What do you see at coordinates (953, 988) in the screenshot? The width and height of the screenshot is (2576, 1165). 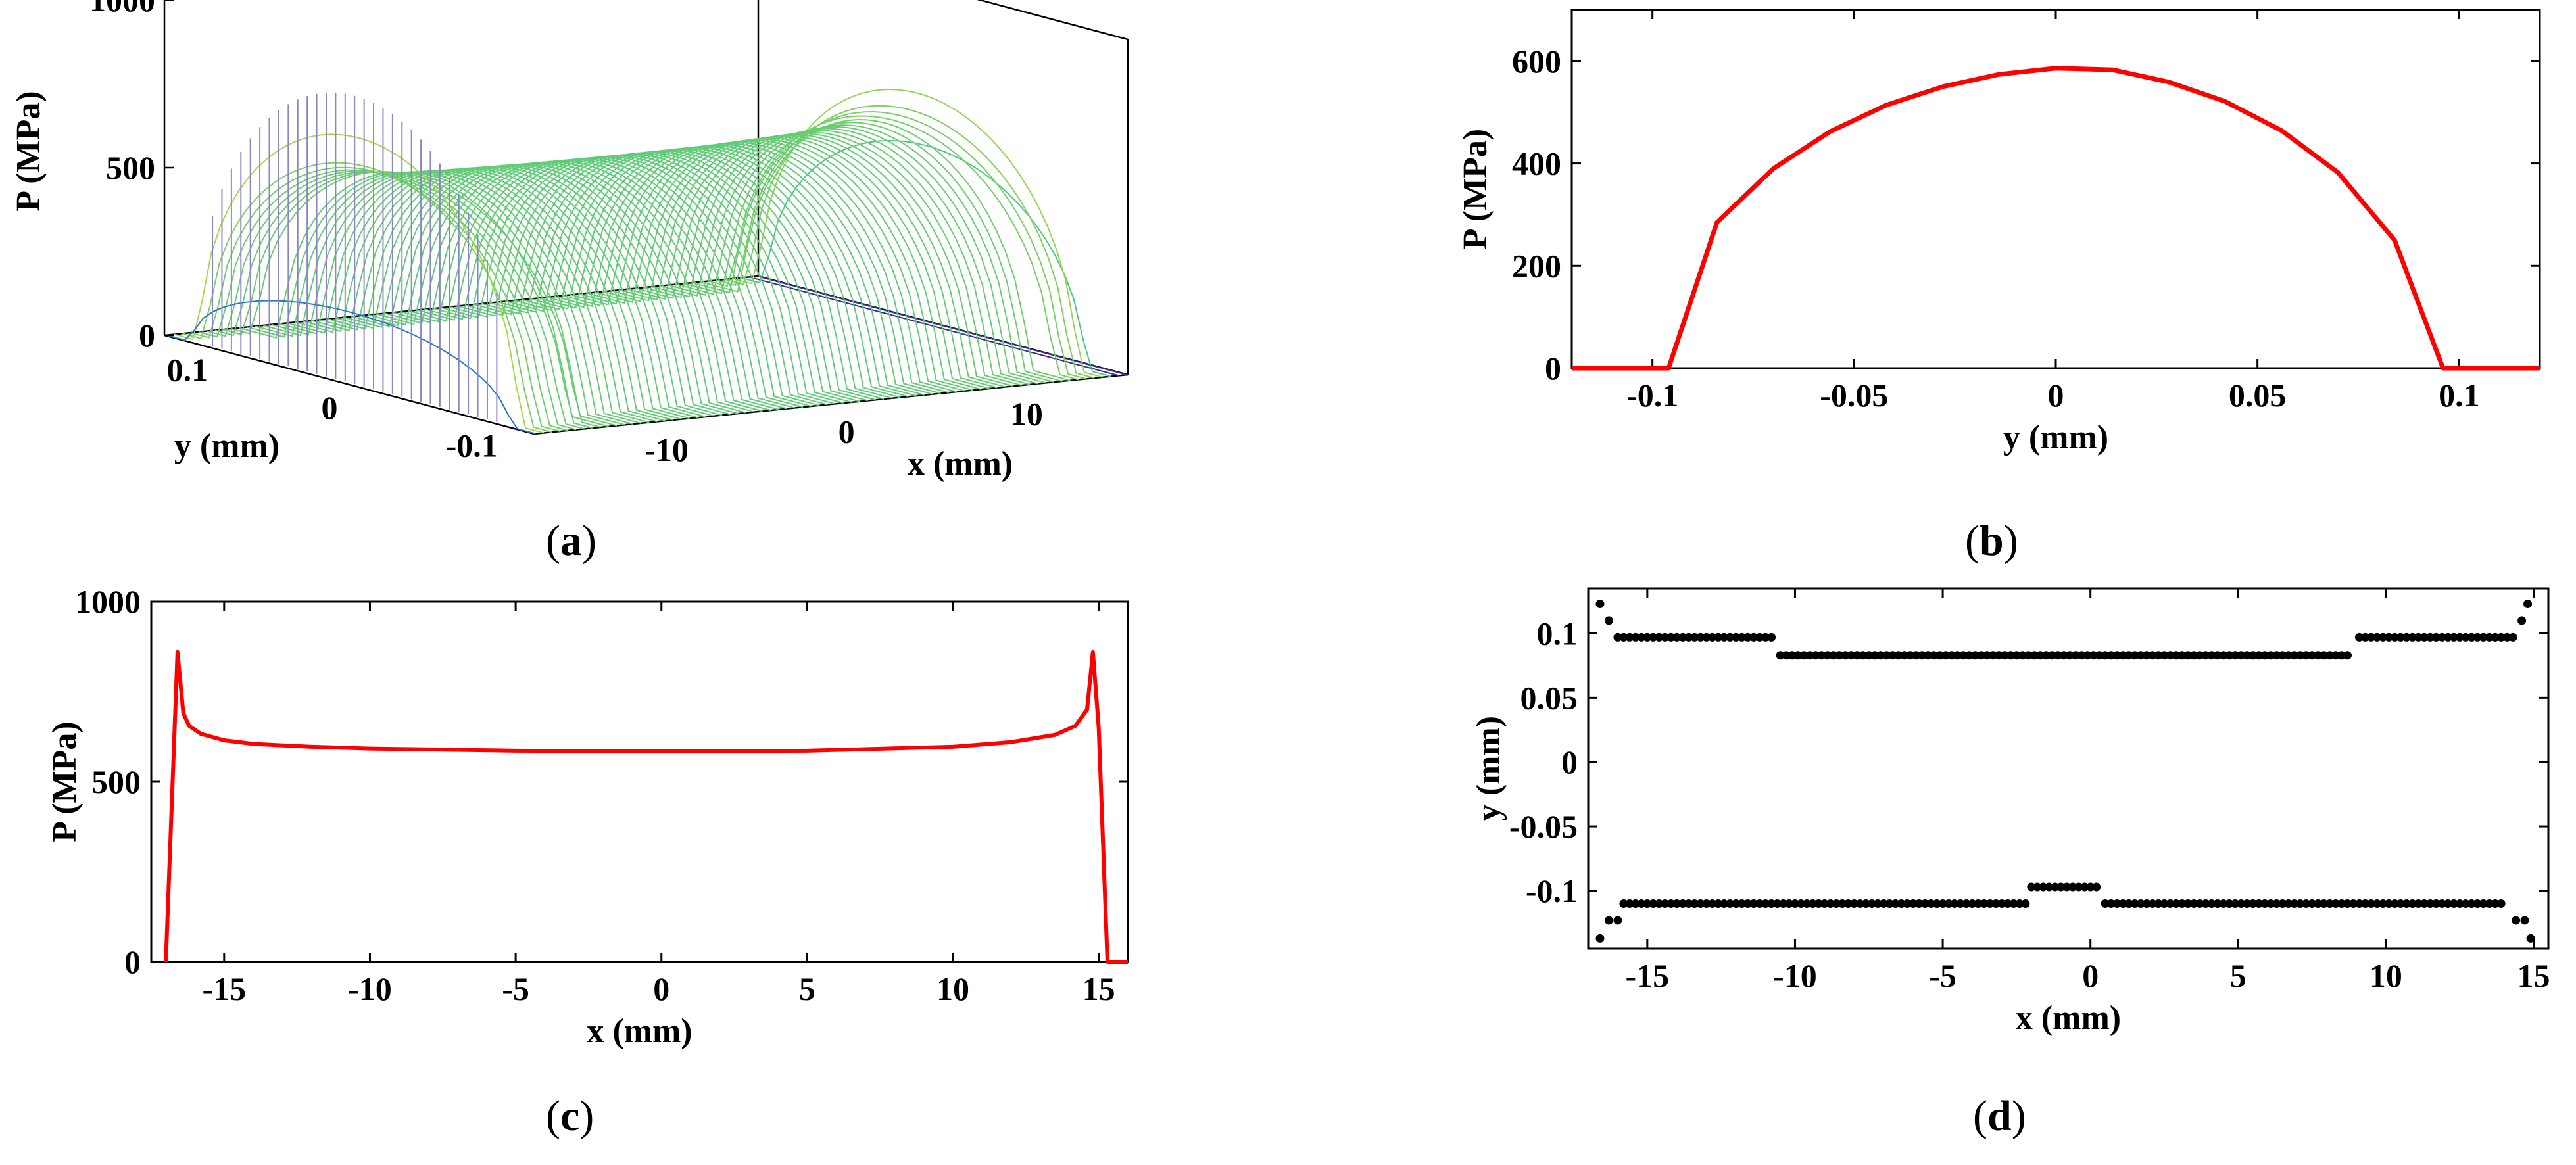 I see `x-tick-label: 10` at bounding box center [953, 988].